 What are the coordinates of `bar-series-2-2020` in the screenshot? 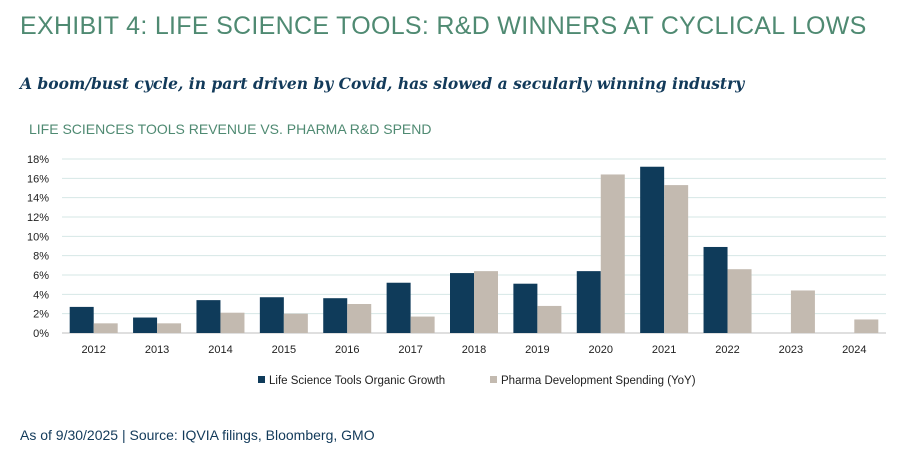 It's located at (612, 253).